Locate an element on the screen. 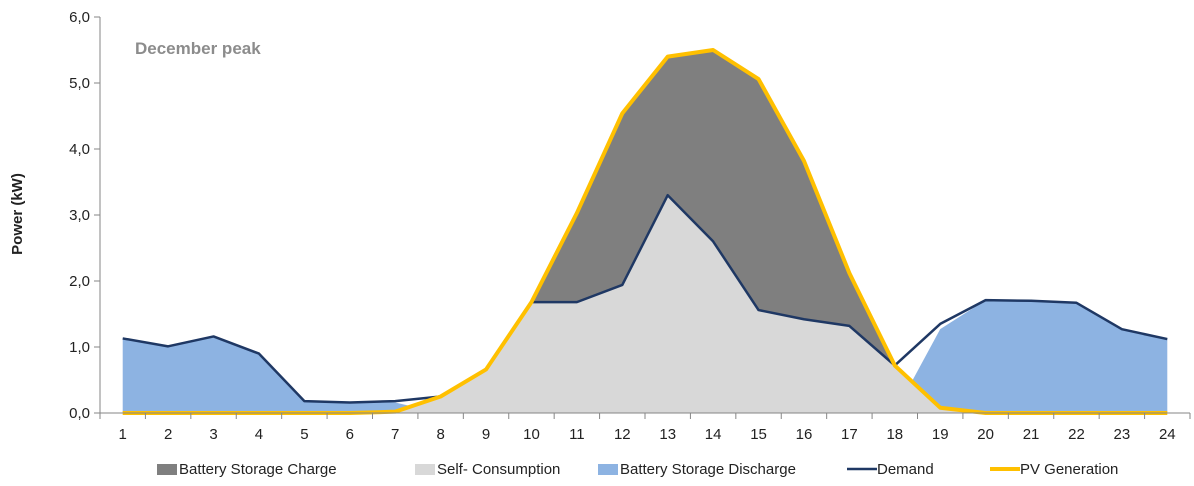  x-tick-label: 17 is located at coordinates (849, 434).